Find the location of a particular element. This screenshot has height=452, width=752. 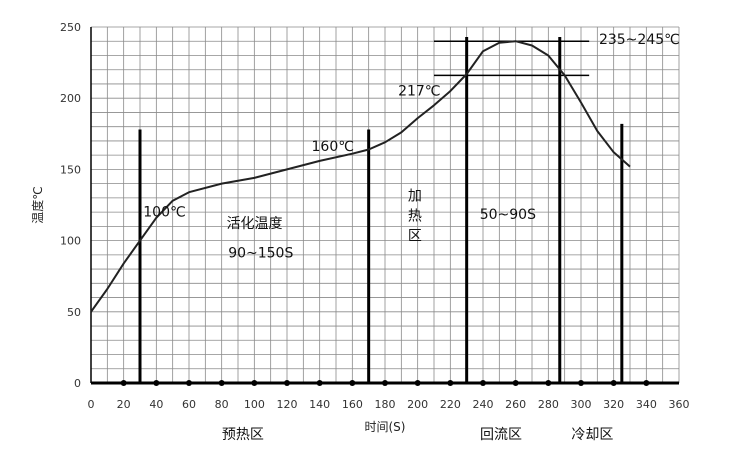

annotation-label: 160℃ is located at coordinates (333, 147).